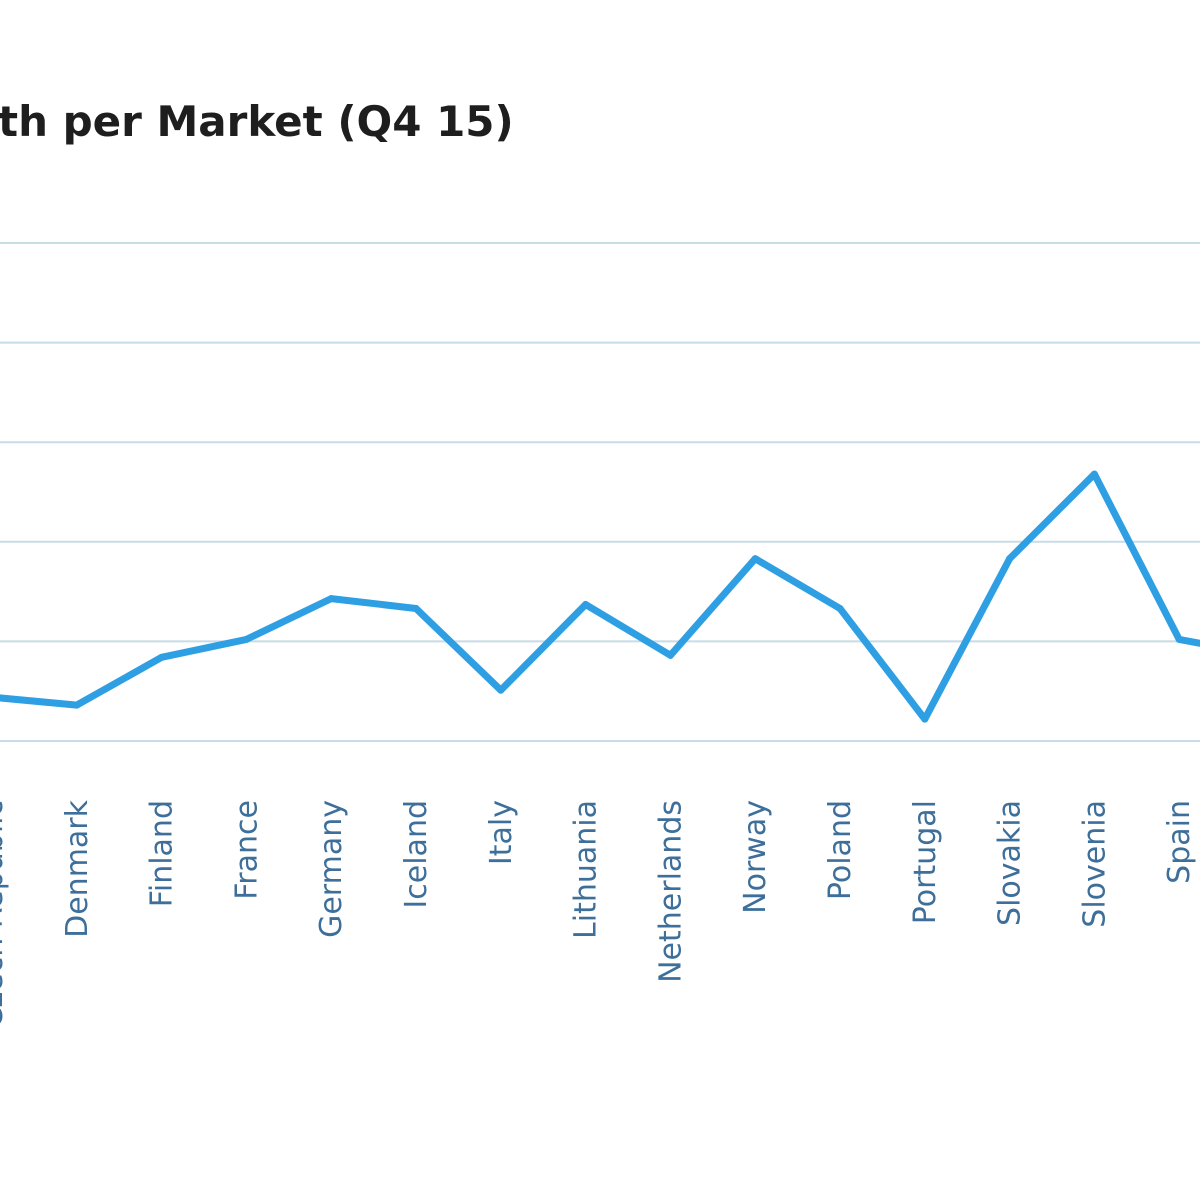  I want to click on x-tick-label: Iceland, so click(416, 854).